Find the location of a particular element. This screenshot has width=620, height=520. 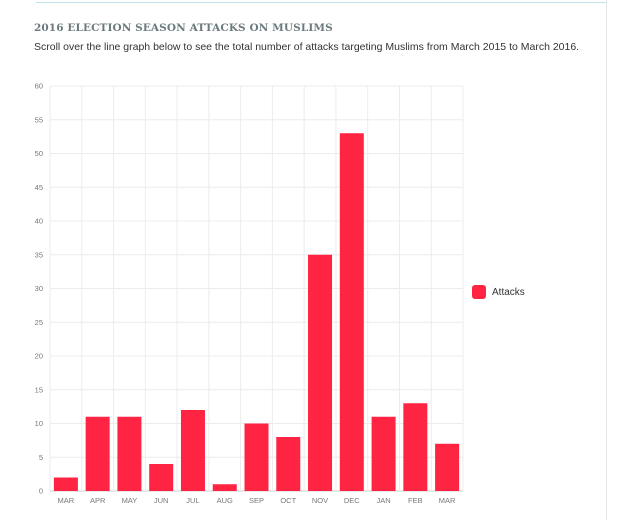

y-tick-label: 10 is located at coordinates (39, 423).